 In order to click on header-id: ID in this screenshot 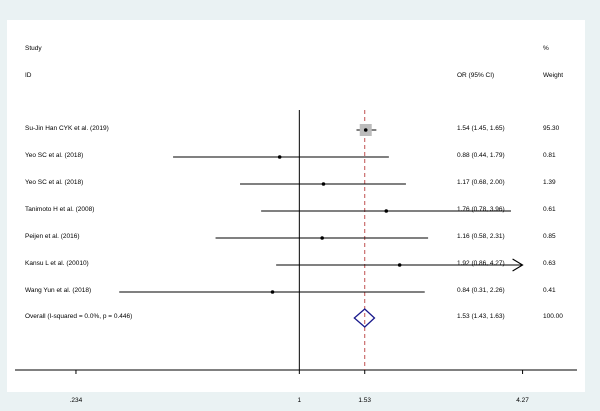, I will do `click(28, 75)`.